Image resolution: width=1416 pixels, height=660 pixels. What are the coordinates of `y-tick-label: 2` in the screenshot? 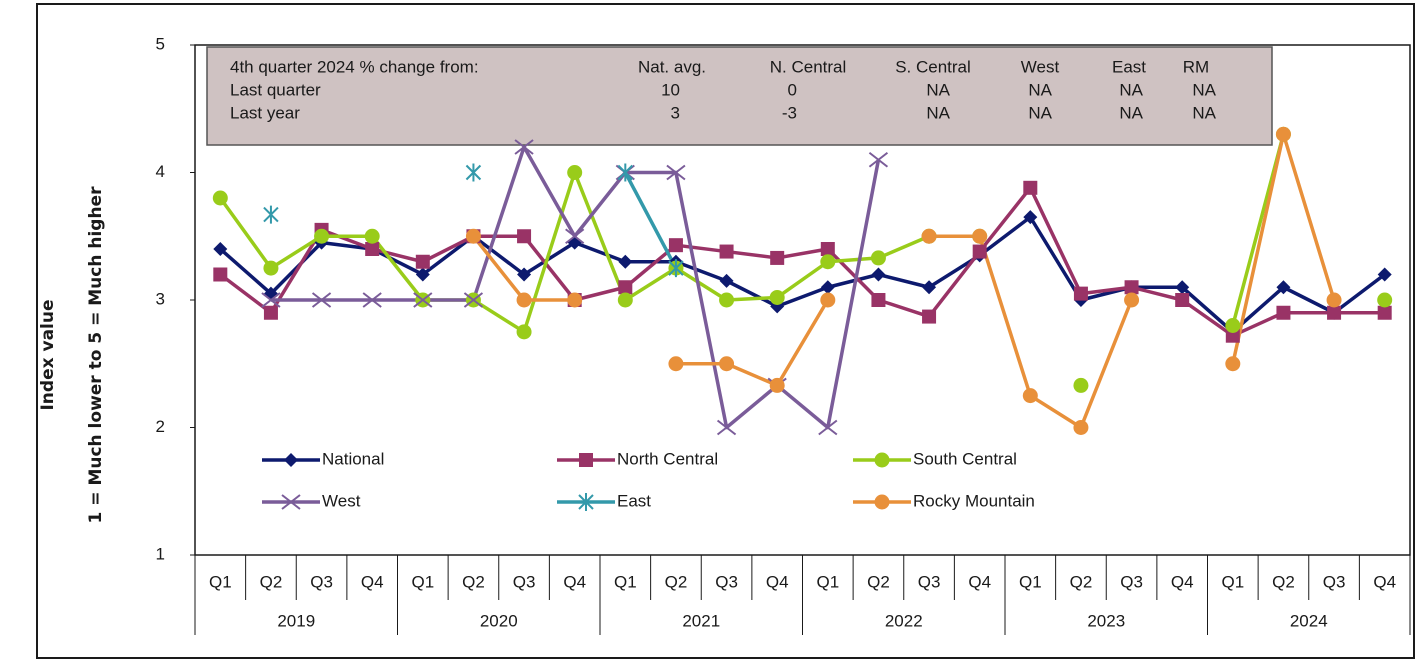 It's located at (160, 426).